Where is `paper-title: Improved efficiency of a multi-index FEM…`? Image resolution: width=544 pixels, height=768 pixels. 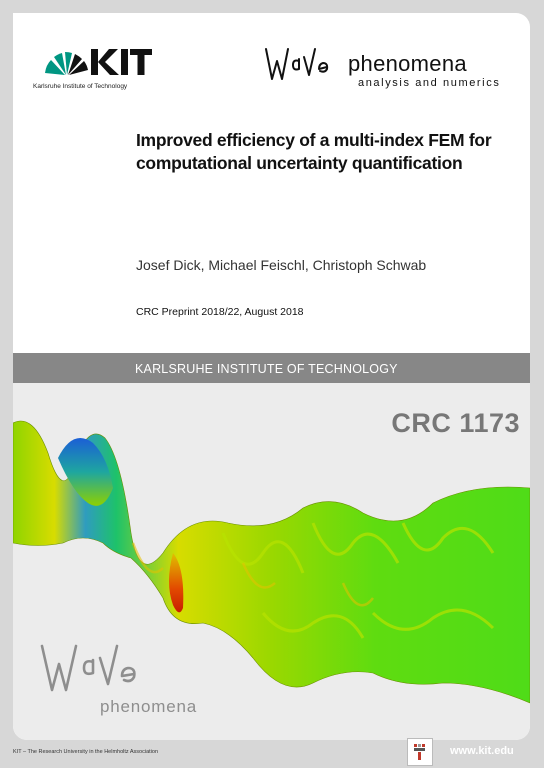 paper-title: Improved efficiency of a multi-index FEM… is located at coordinates (314, 151).